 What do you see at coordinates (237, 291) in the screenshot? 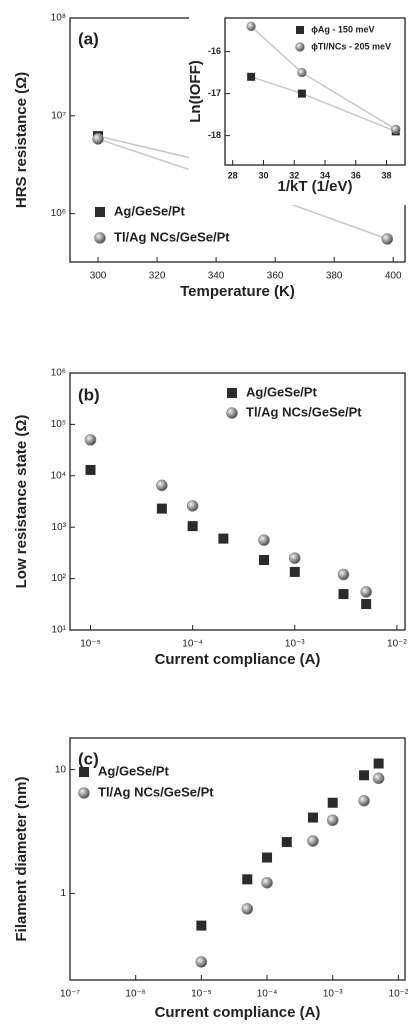
I see `x-axis-label: Temperature (K)` at bounding box center [237, 291].